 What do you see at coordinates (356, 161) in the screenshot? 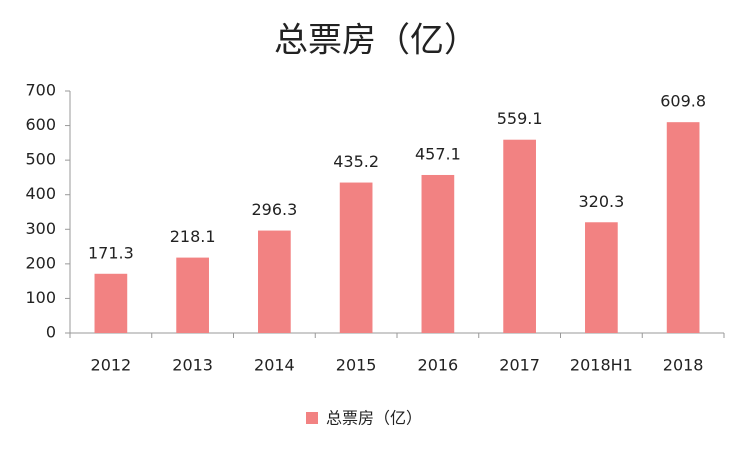
I see `data-label: 435.2` at bounding box center [356, 161].